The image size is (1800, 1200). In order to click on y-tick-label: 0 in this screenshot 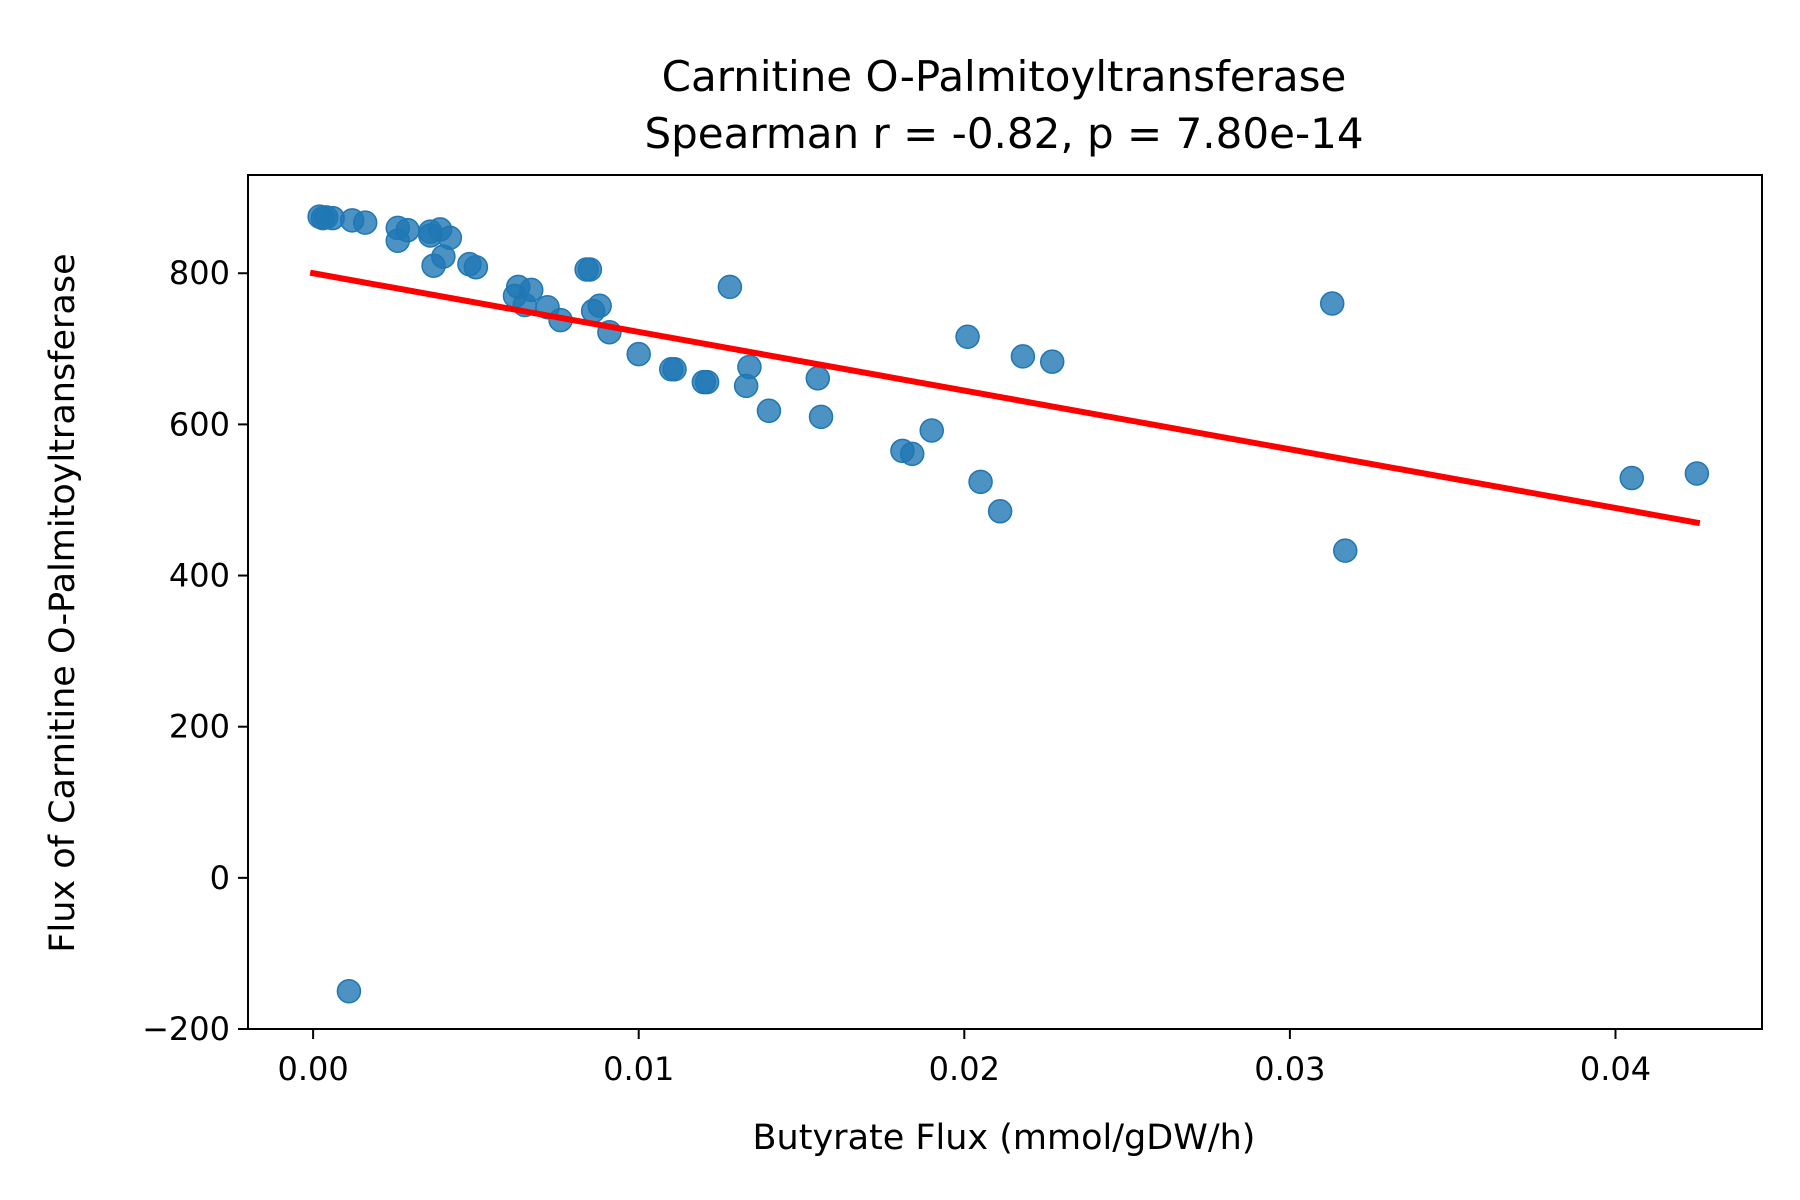, I will do `click(220, 878)`.